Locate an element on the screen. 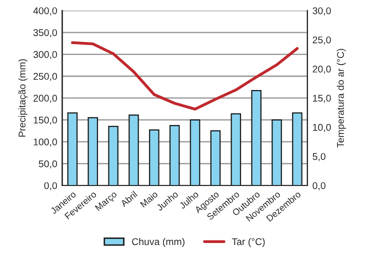  y-tick-label: 400,0 is located at coordinates (45, 11).